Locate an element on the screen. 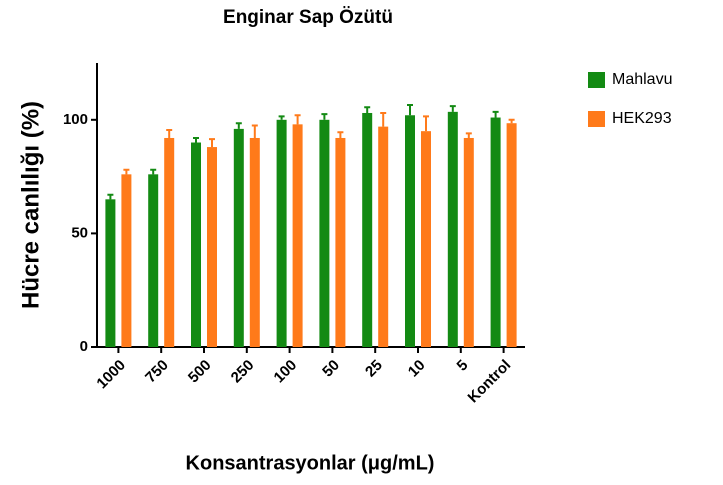 The image size is (723, 485). x-tick-label: 5 is located at coordinates (463, 366).